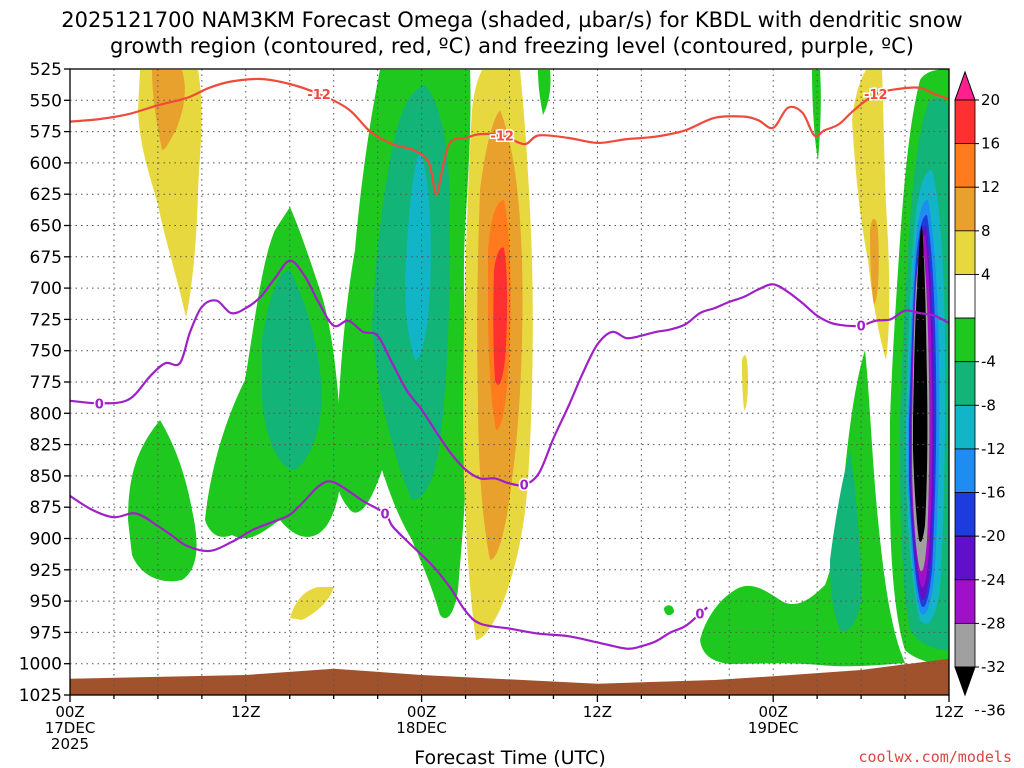 This screenshot has width=1024, height=768. I want to click on colorbar-tick-label: -8, so click(988, 405).